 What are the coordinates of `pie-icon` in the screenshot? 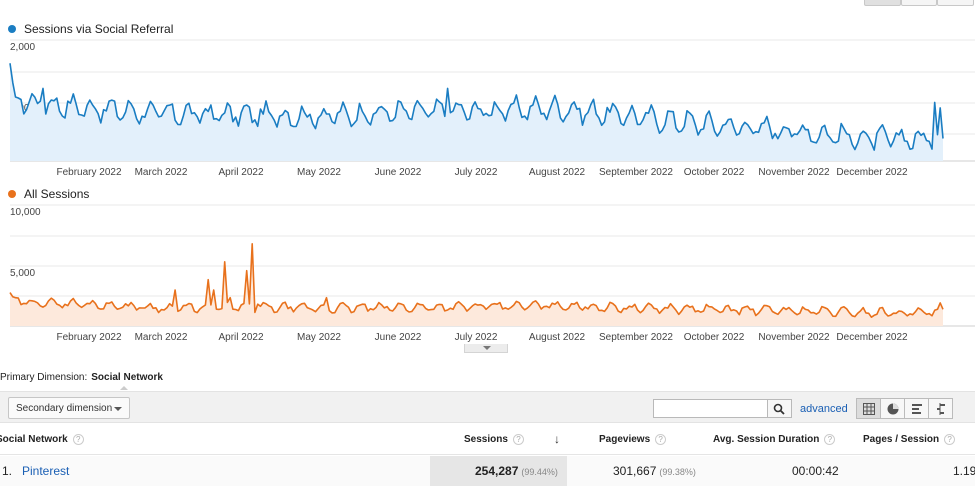 It's located at (893, 409).